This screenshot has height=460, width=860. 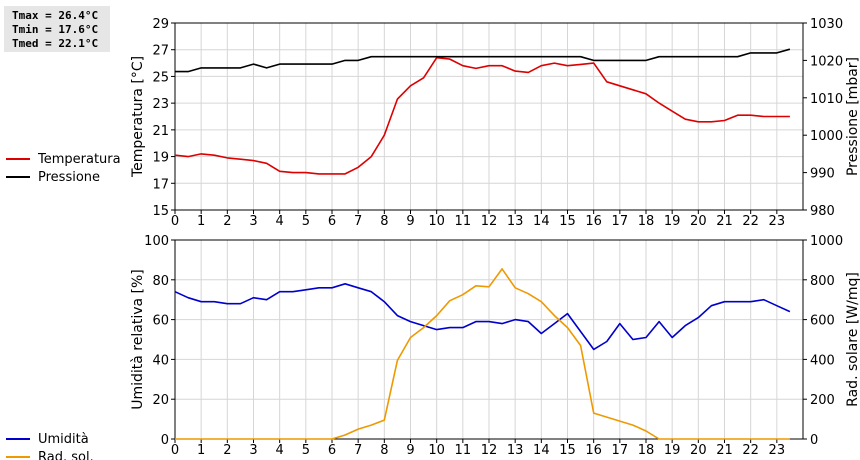 What do you see at coordinates (777, 221) in the screenshot?
I see `chart1-x-tick-label: 23` at bounding box center [777, 221].